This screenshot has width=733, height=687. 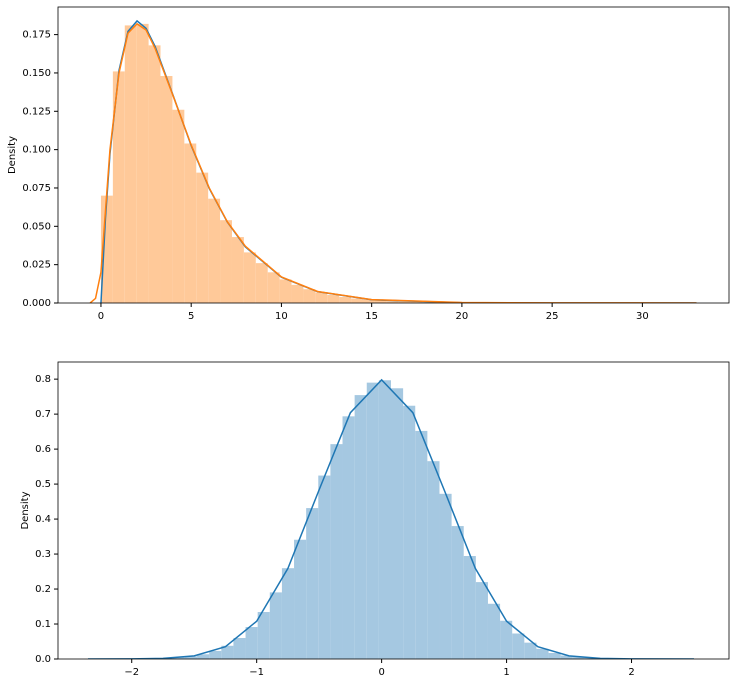 What do you see at coordinates (36, 35) in the screenshot?
I see `y-tick-label: 0.175` at bounding box center [36, 35].